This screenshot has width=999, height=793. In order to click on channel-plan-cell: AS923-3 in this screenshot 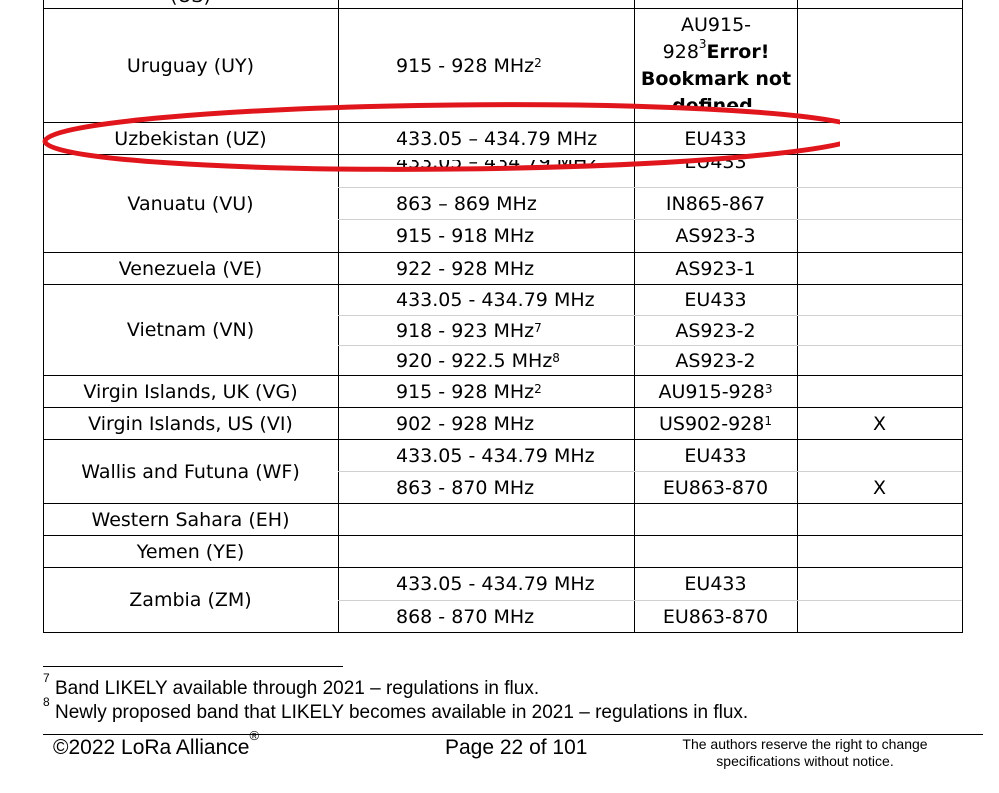, I will do `click(715, 236)`.